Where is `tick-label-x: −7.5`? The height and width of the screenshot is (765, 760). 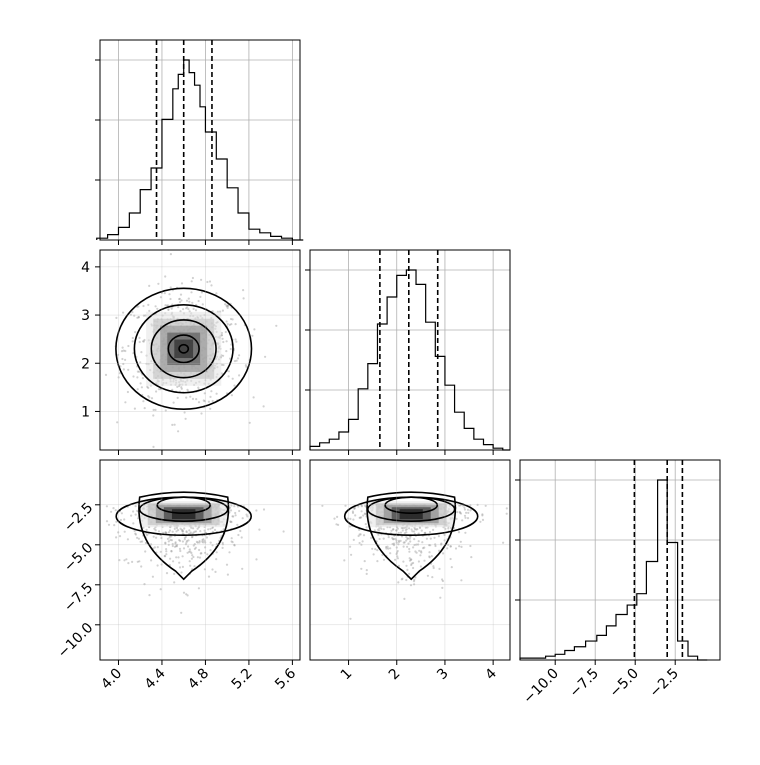
tick-label-x: −7.5 is located at coordinates (584, 683).